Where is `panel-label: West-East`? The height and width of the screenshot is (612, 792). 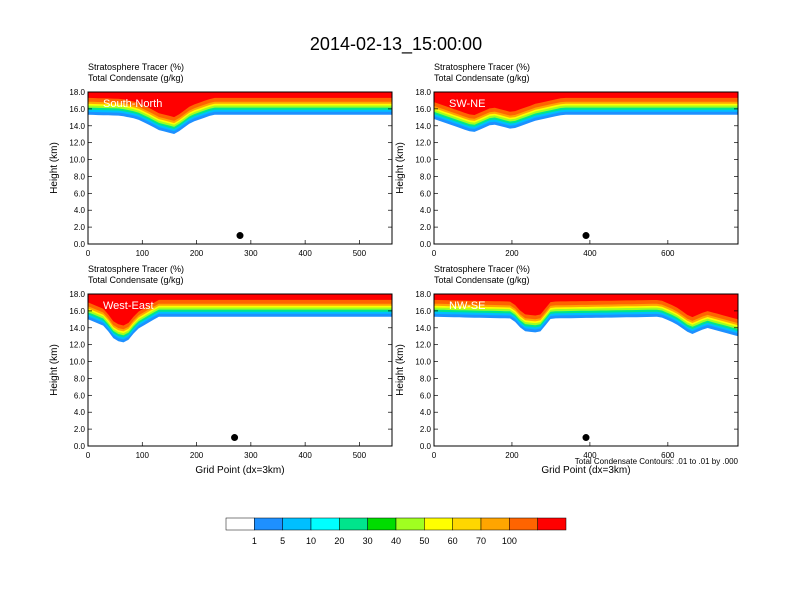
panel-label: West-East is located at coordinates (128, 306).